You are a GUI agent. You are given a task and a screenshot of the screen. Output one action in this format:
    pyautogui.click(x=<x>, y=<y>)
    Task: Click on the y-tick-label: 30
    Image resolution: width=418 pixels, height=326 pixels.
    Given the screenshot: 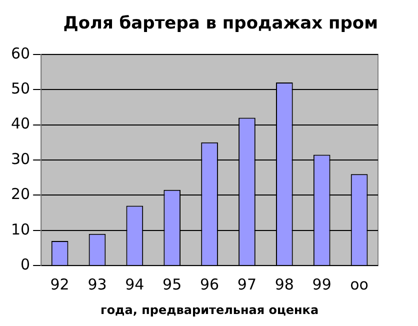 What is the action you would take?
    pyautogui.click(x=20, y=159)
    